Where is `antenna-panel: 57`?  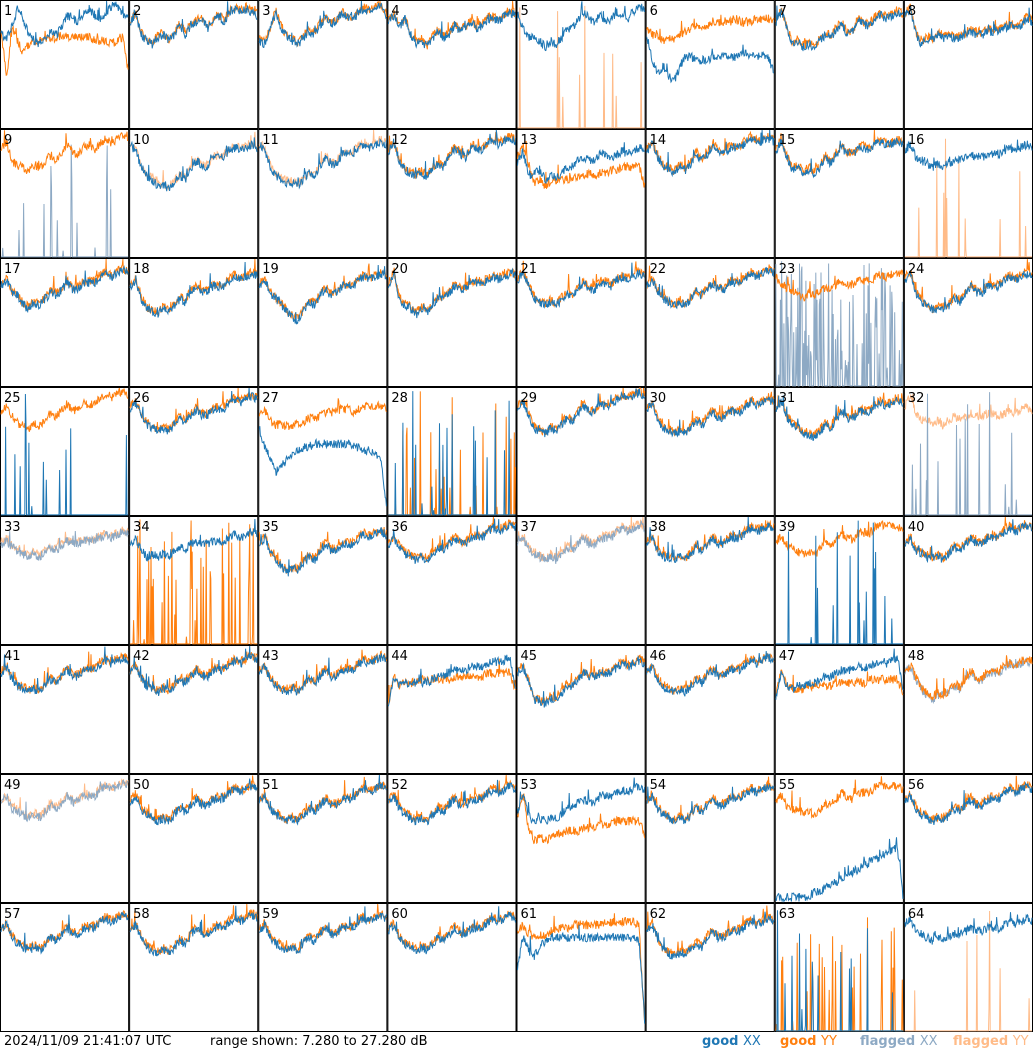
antenna-panel: 57 is located at coordinates (65, 967).